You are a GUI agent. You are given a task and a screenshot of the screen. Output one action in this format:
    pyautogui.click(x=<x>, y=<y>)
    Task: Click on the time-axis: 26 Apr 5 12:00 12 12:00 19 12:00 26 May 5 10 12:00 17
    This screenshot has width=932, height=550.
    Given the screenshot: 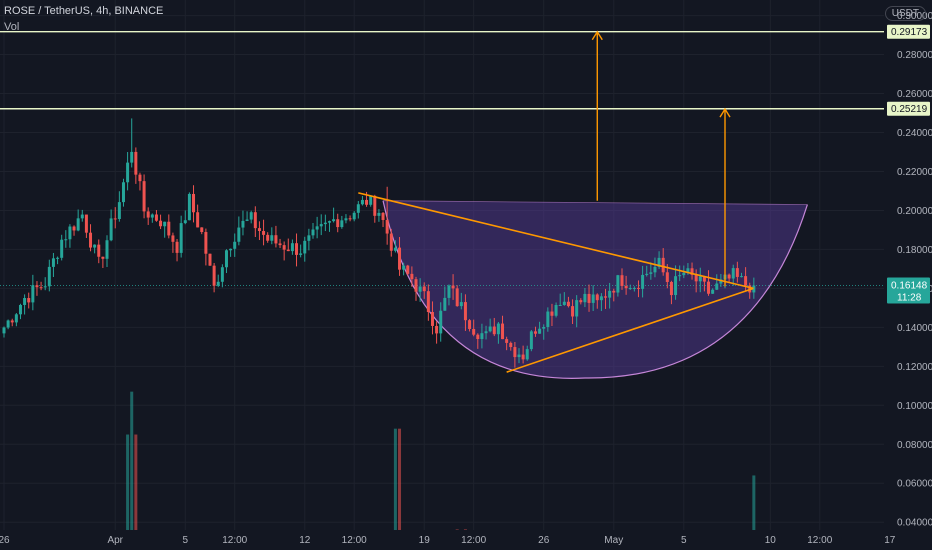 What is the action you would take?
    pyautogui.click(x=466, y=540)
    